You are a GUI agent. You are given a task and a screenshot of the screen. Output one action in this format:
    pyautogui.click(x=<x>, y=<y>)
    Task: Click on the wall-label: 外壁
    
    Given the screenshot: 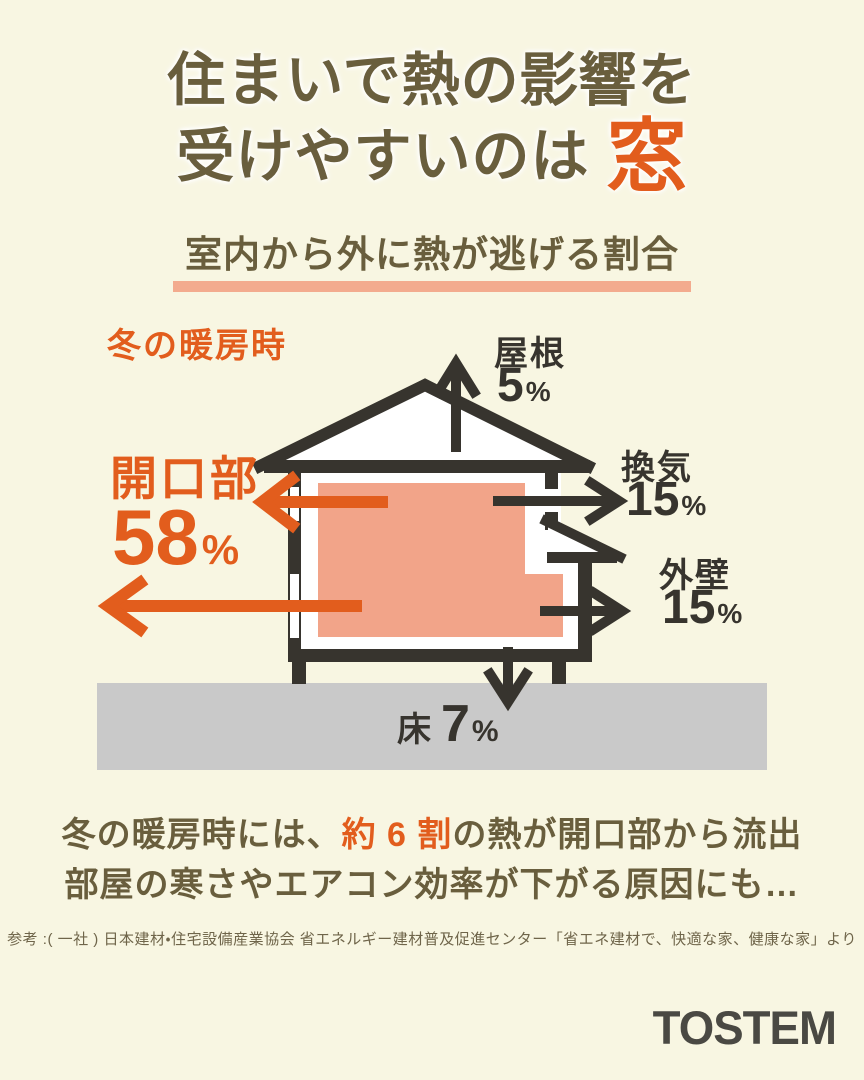 What is the action you would take?
    pyautogui.click(x=695, y=576)
    